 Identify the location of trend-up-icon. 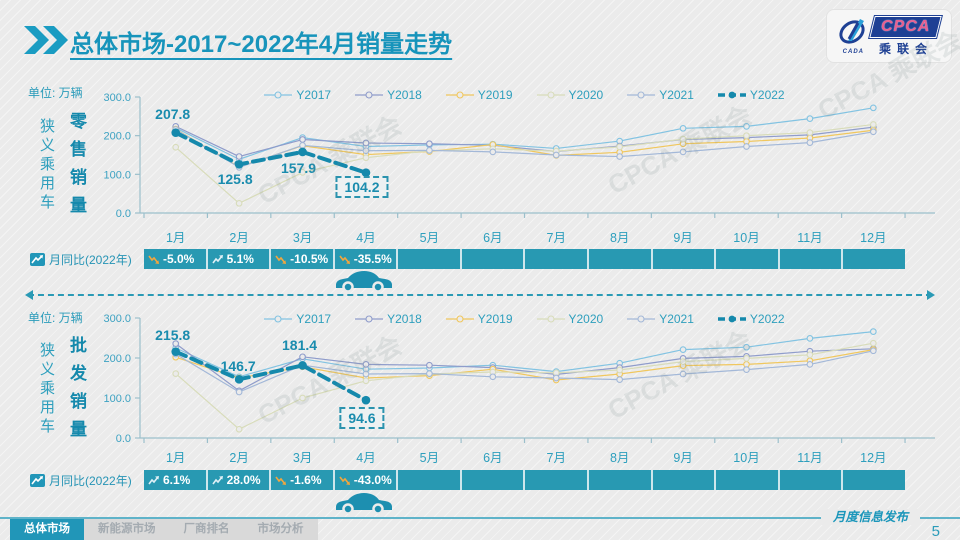
(217, 479).